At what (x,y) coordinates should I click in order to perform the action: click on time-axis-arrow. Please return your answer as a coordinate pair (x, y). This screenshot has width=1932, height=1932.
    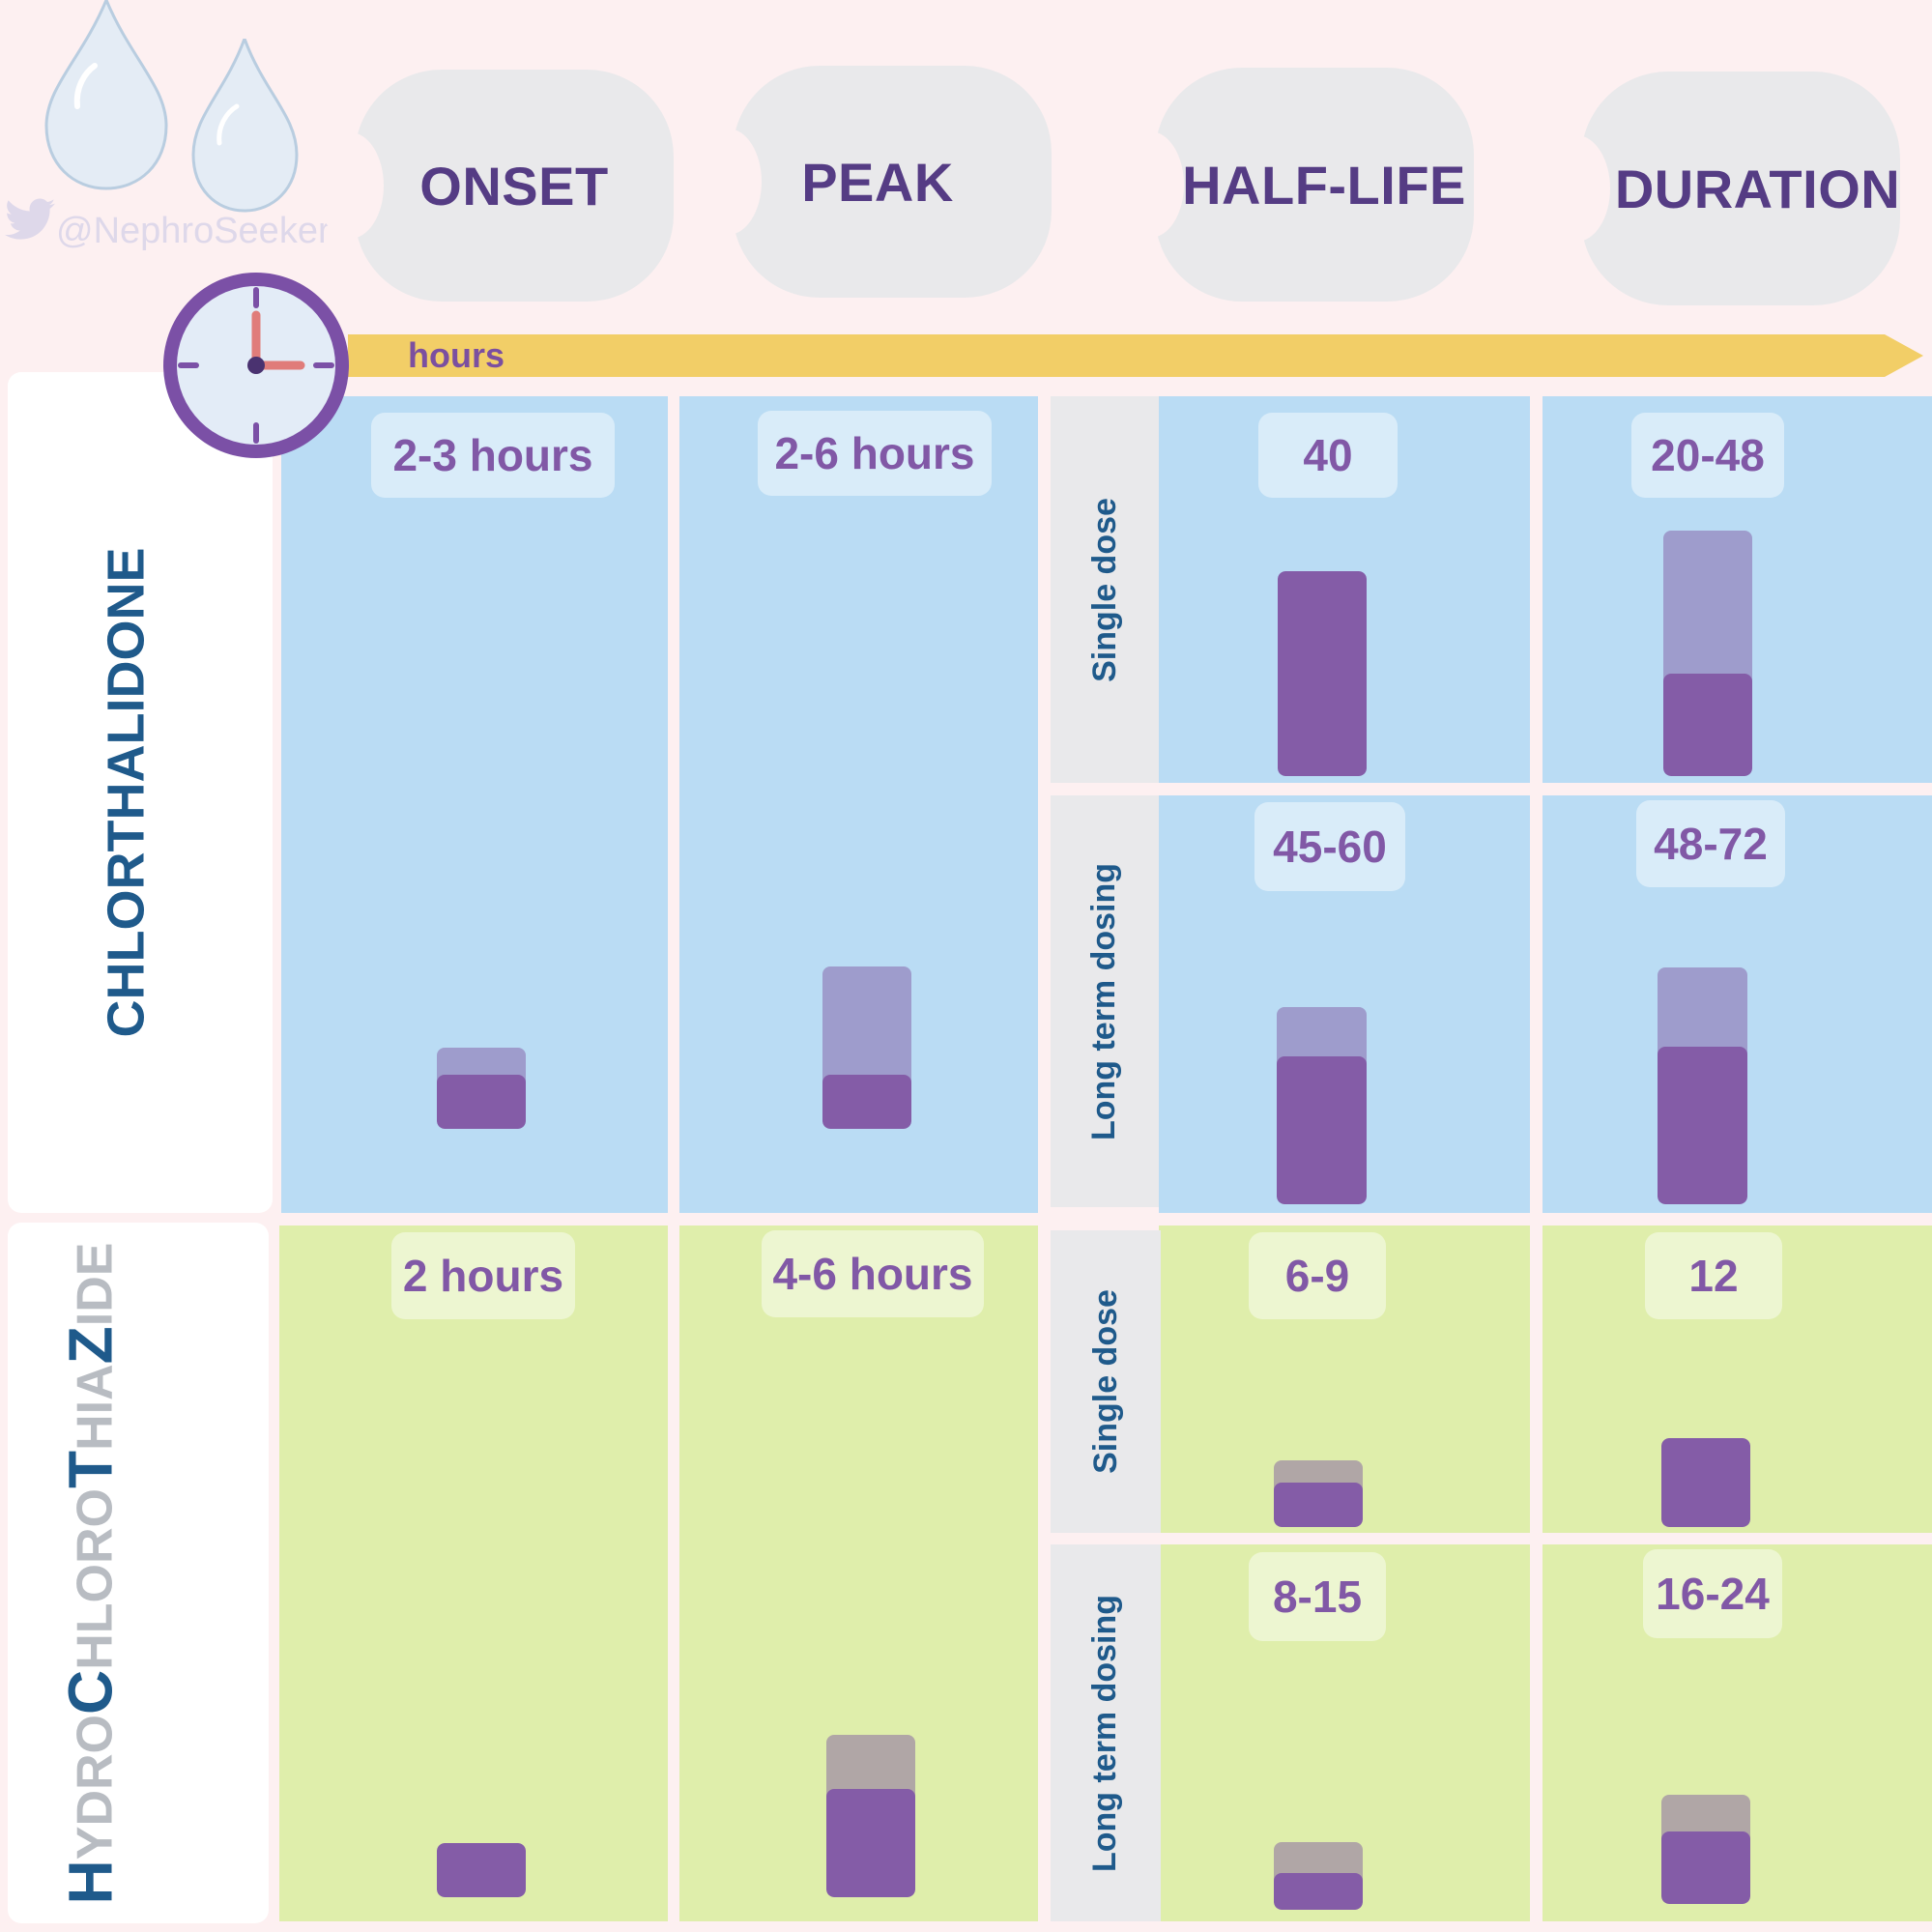
    Looking at the image, I should click on (1135, 355).